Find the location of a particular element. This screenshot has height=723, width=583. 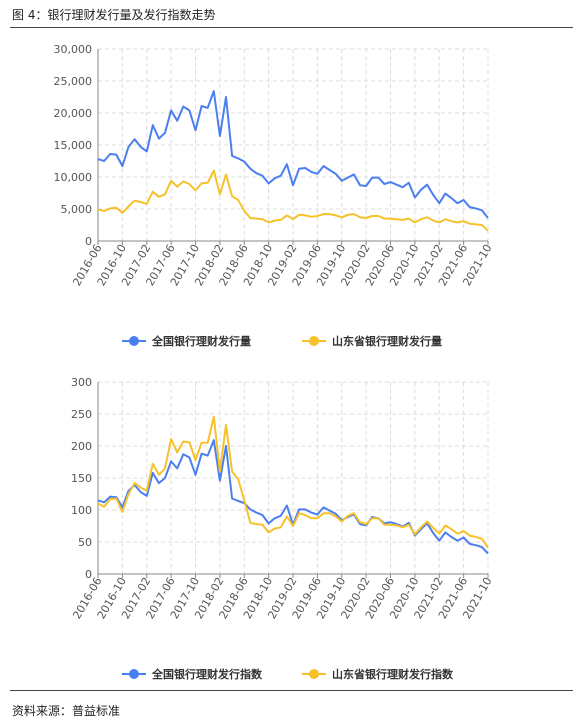

bottom-rule is located at coordinates (291, 690).